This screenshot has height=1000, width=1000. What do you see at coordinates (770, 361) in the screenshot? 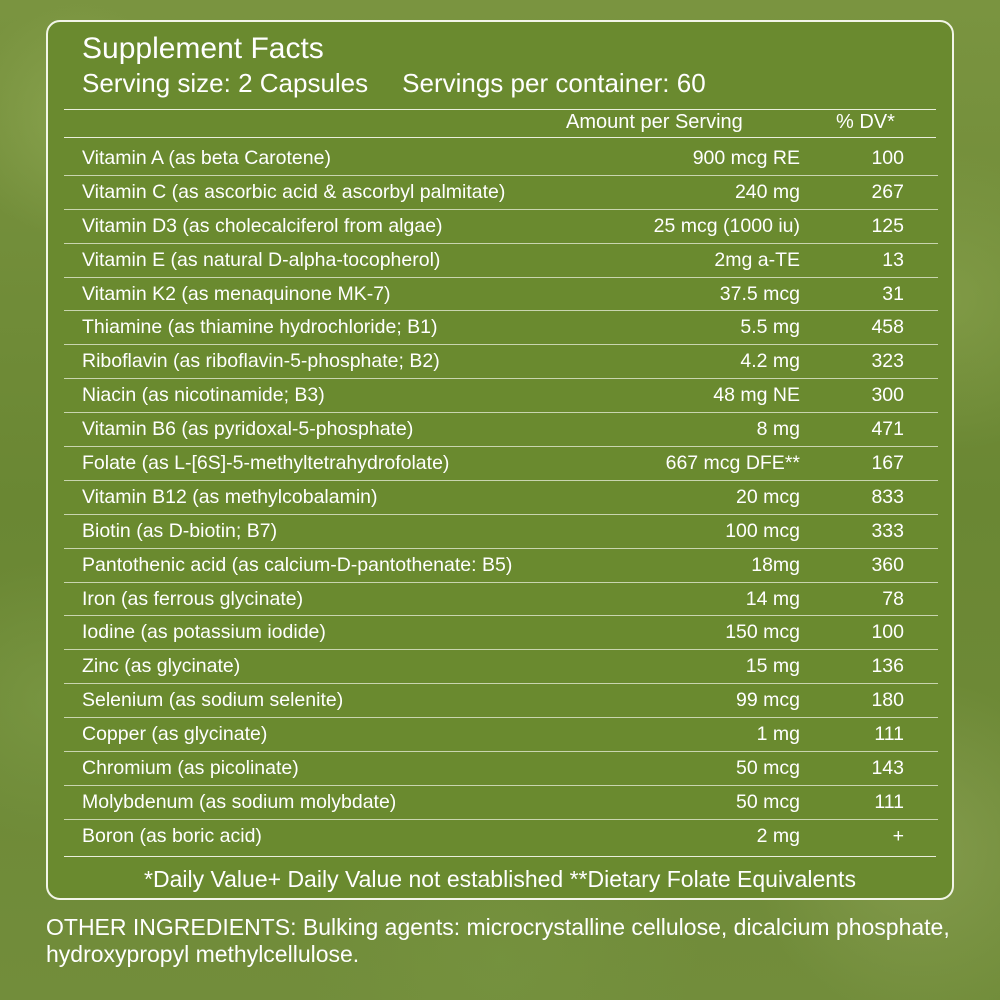
I see `nutrient-amount: 4.2 mg` at bounding box center [770, 361].